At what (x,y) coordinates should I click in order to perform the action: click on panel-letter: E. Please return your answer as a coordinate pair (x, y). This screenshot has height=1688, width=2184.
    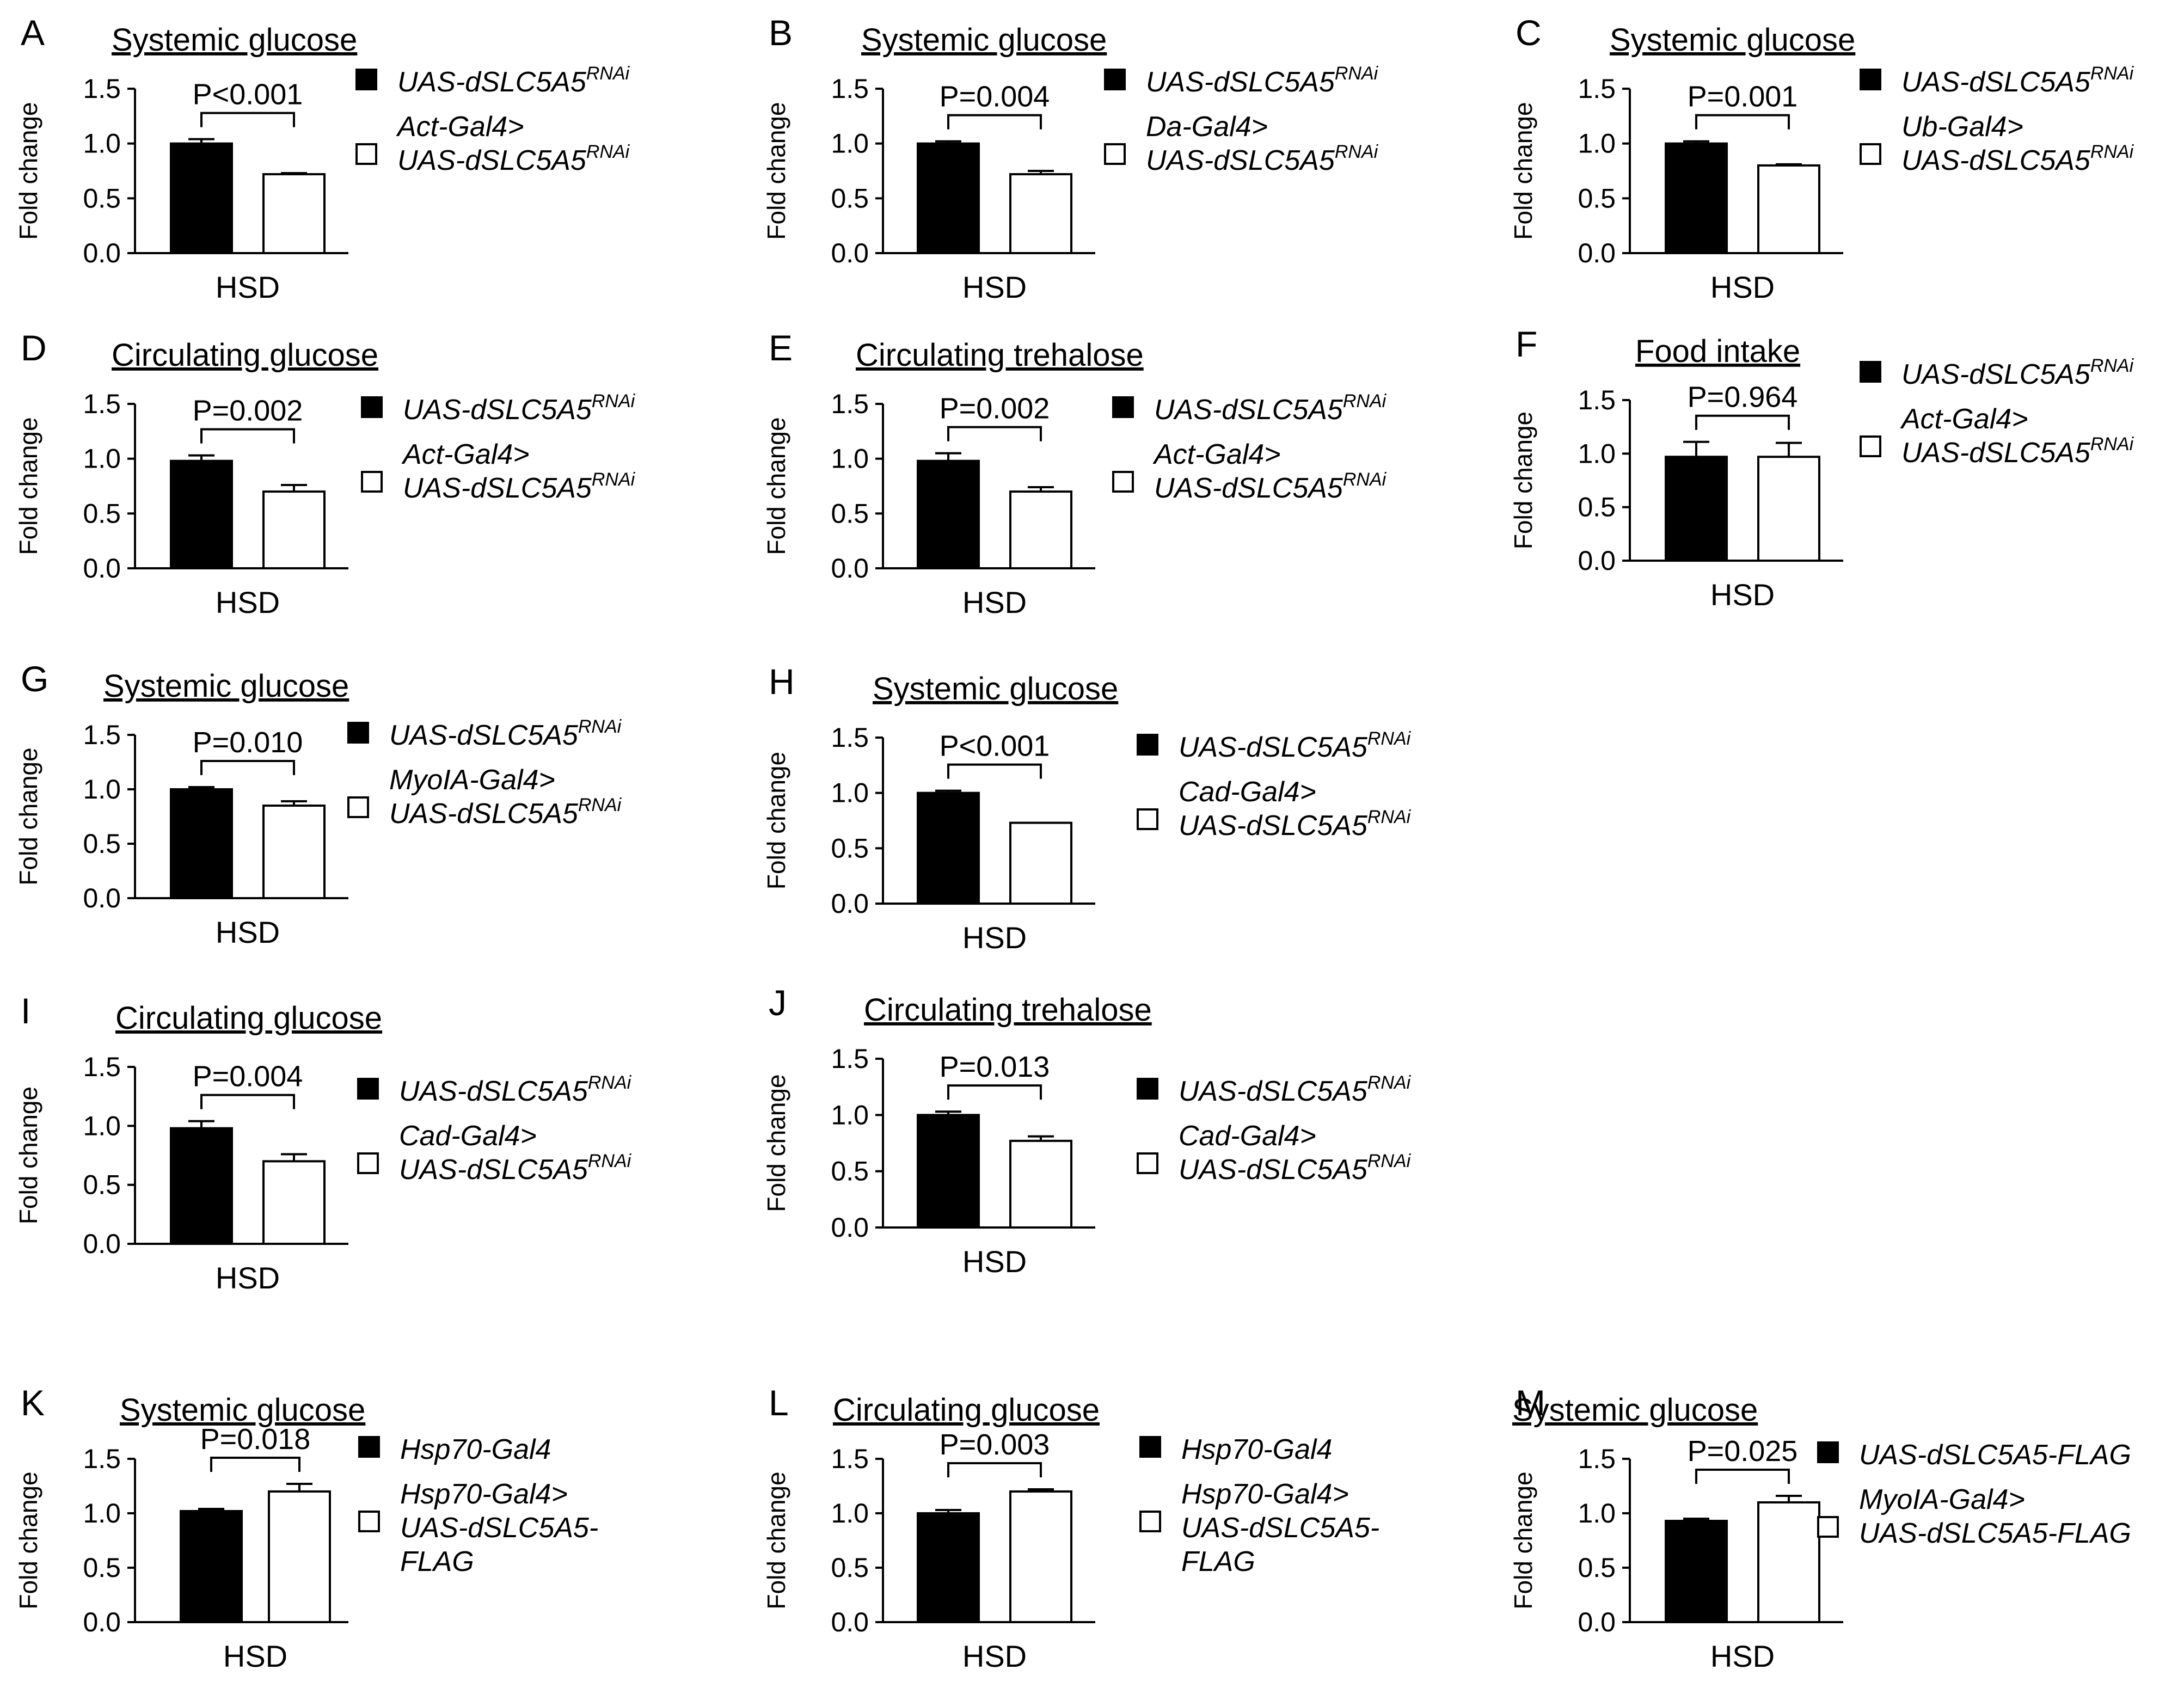
    Looking at the image, I should click on (781, 348).